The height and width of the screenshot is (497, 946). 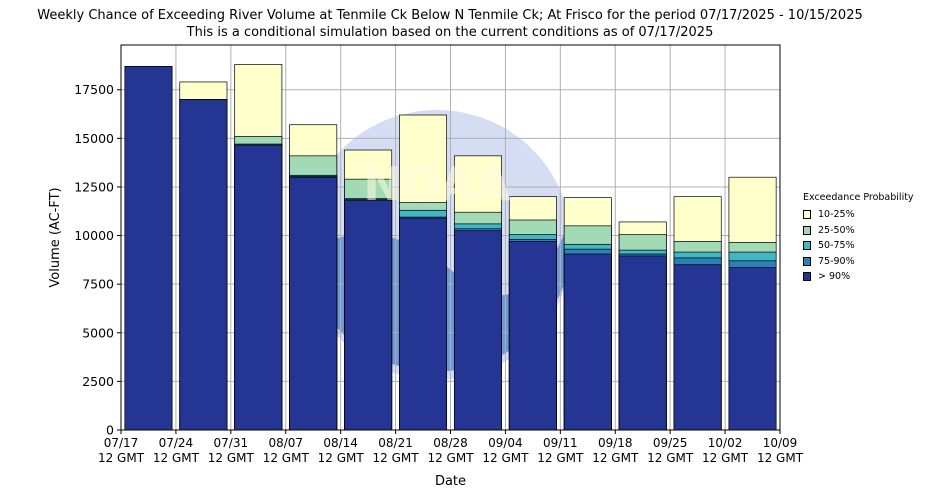 I want to click on x-tick-label-date: 08/28, so click(x=450, y=443).